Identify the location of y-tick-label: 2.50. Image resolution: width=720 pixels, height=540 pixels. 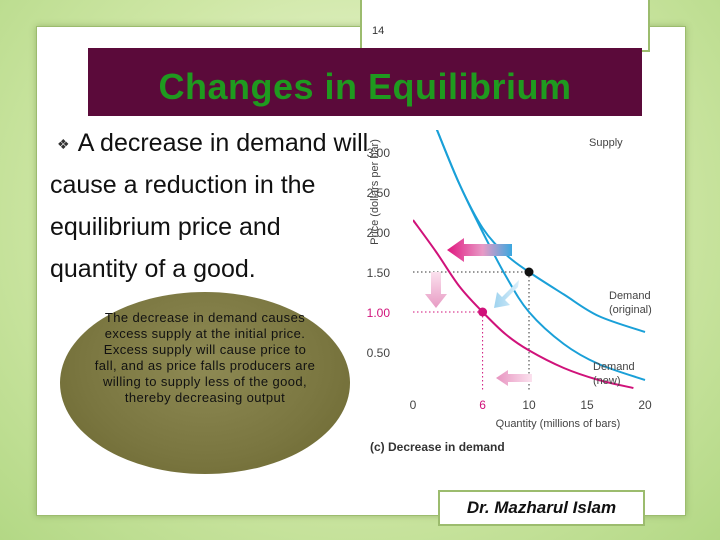
(379, 193).